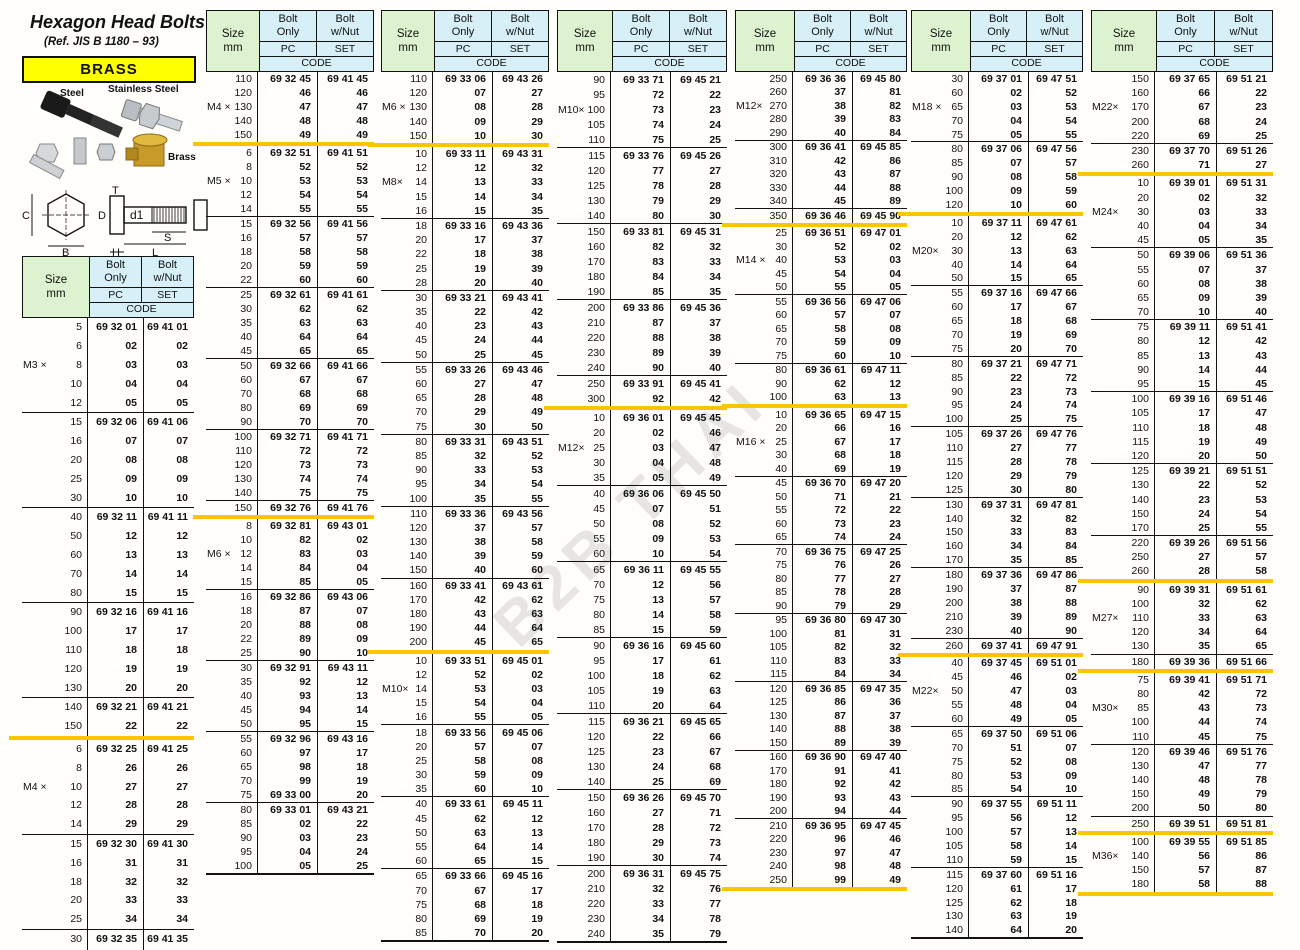 Image resolution: width=1300 pixels, height=950 pixels. I want to click on table-row: 125 69 39 21 69 51 51, so click(1182, 471).